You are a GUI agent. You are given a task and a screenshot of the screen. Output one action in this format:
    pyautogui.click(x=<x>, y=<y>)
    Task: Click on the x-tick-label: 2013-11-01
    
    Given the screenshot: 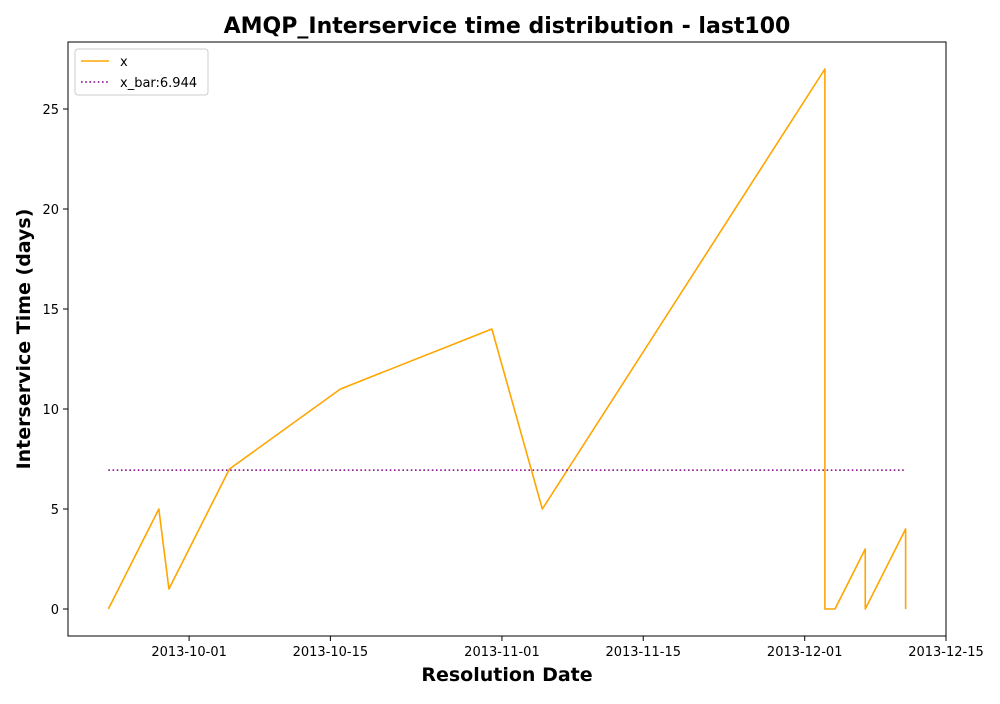 What is the action you would take?
    pyautogui.click(x=502, y=652)
    